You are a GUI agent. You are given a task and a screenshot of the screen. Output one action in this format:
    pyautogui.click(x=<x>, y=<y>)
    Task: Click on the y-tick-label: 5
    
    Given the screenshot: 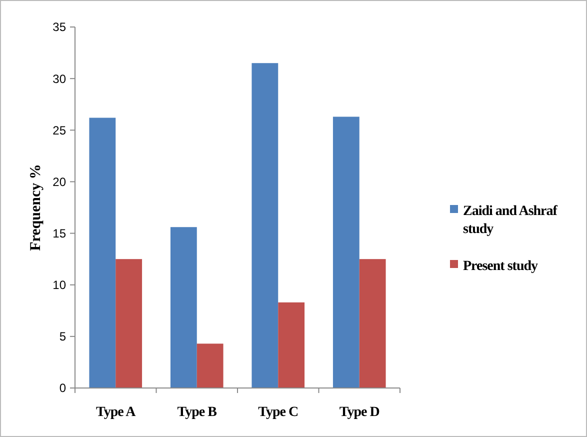 What is the action you would take?
    pyautogui.click(x=62, y=337)
    